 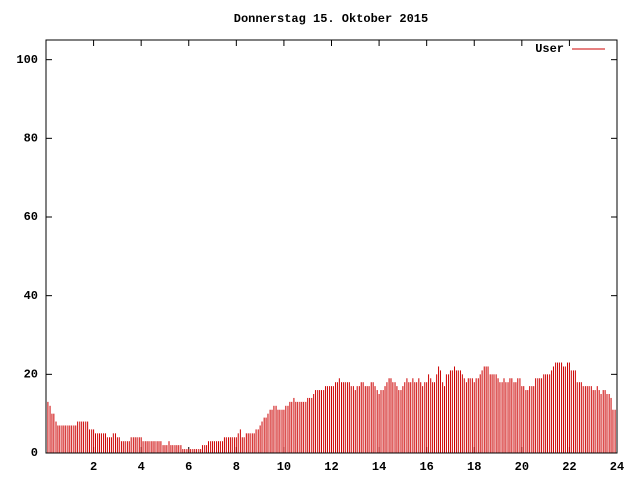 I want to click on y-tick-label: 40, so click(x=31, y=296).